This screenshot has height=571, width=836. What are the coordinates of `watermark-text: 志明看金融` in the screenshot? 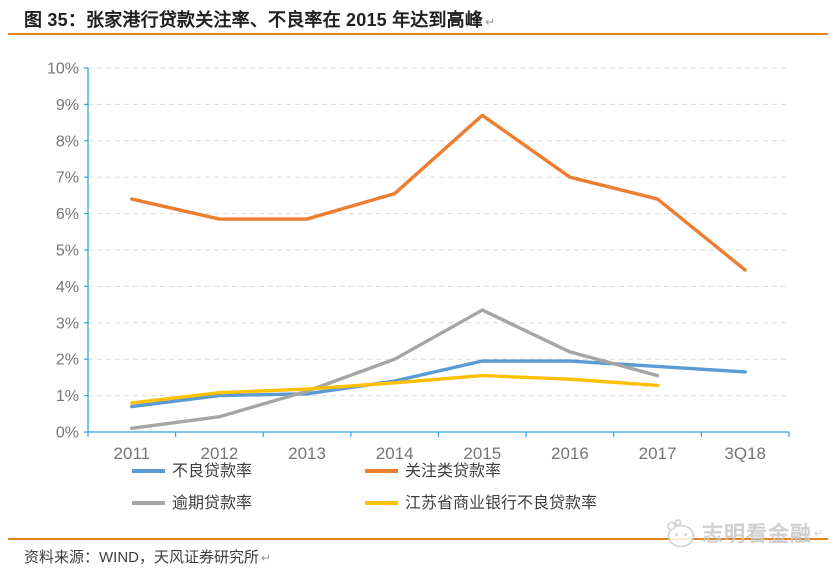 It's located at (757, 534).